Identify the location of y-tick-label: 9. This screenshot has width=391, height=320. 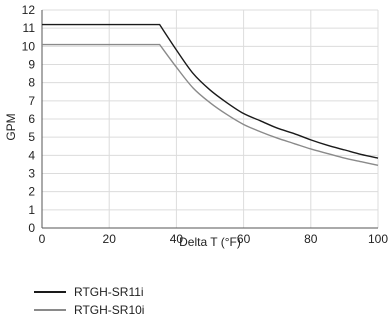
(31, 65).